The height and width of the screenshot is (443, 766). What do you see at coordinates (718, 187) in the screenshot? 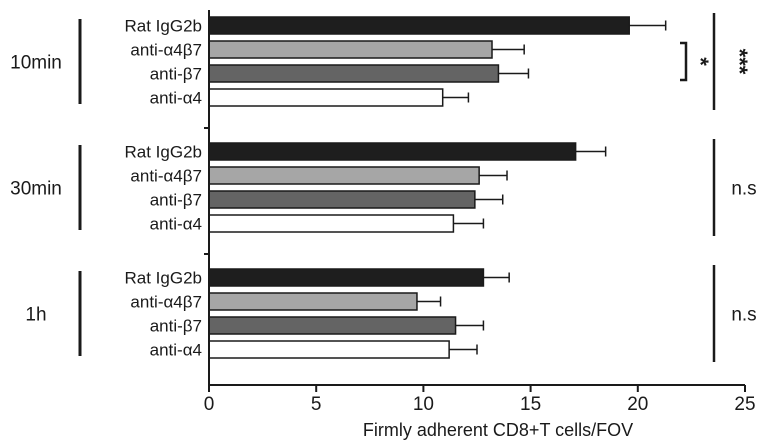
I see `significance-annotations-layer: * ***n.sn.s` at bounding box center [718, 187].